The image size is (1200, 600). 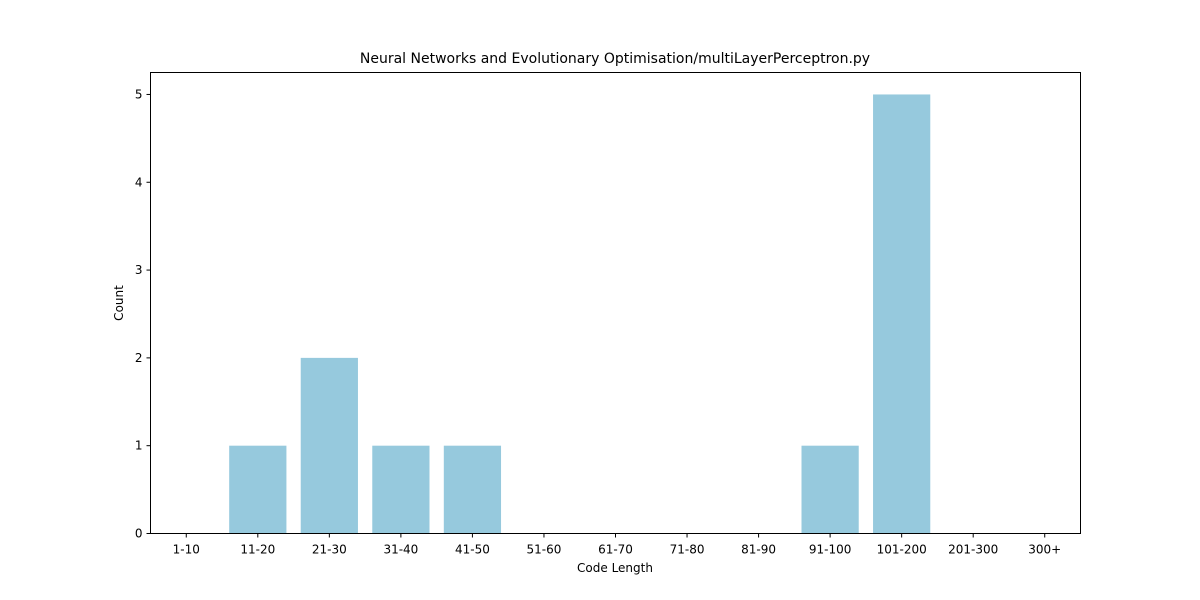 What do you see at coordinates (472, 550) in the screenshot?
I see `x-tick-label-41-50: 41-50` at bounding box center [472, 550].